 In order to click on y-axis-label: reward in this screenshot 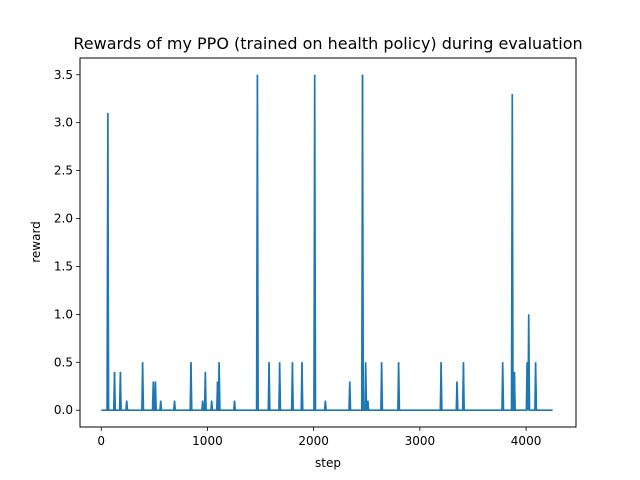, I will do `click(36, 242)`.